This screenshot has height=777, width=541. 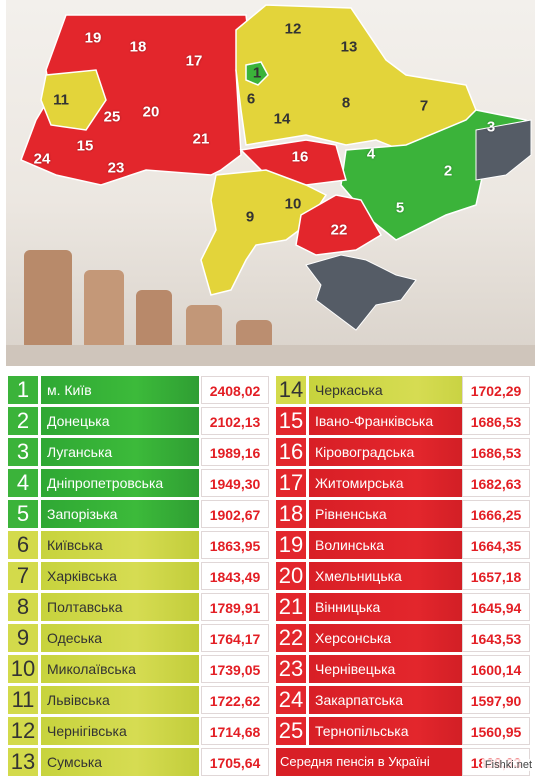 I want to click on map-region-crimea, so click(x=361, y=292).